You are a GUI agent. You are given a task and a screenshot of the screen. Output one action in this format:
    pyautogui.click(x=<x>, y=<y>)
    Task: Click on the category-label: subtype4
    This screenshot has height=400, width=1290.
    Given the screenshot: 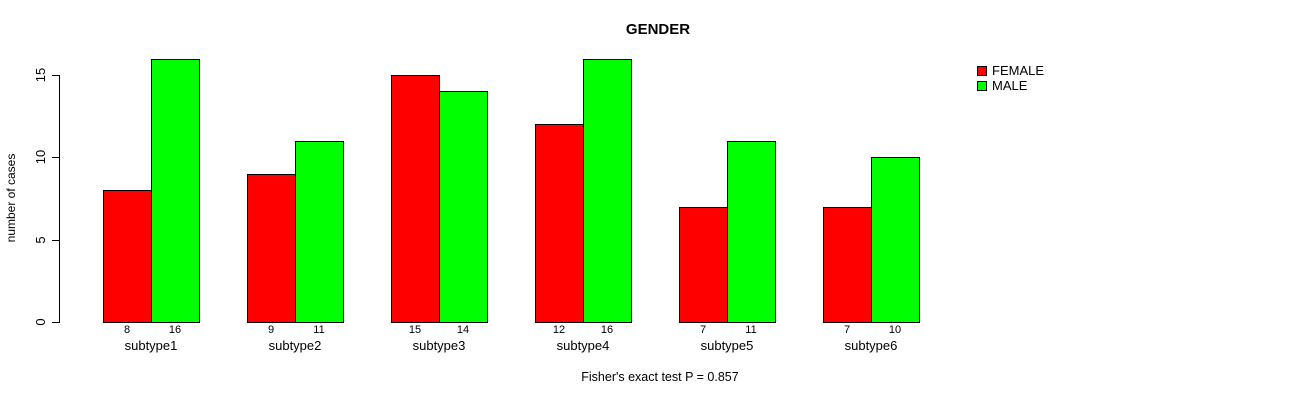 What is the action you would take?
    pyautogui.click(x=583, y=345)
    